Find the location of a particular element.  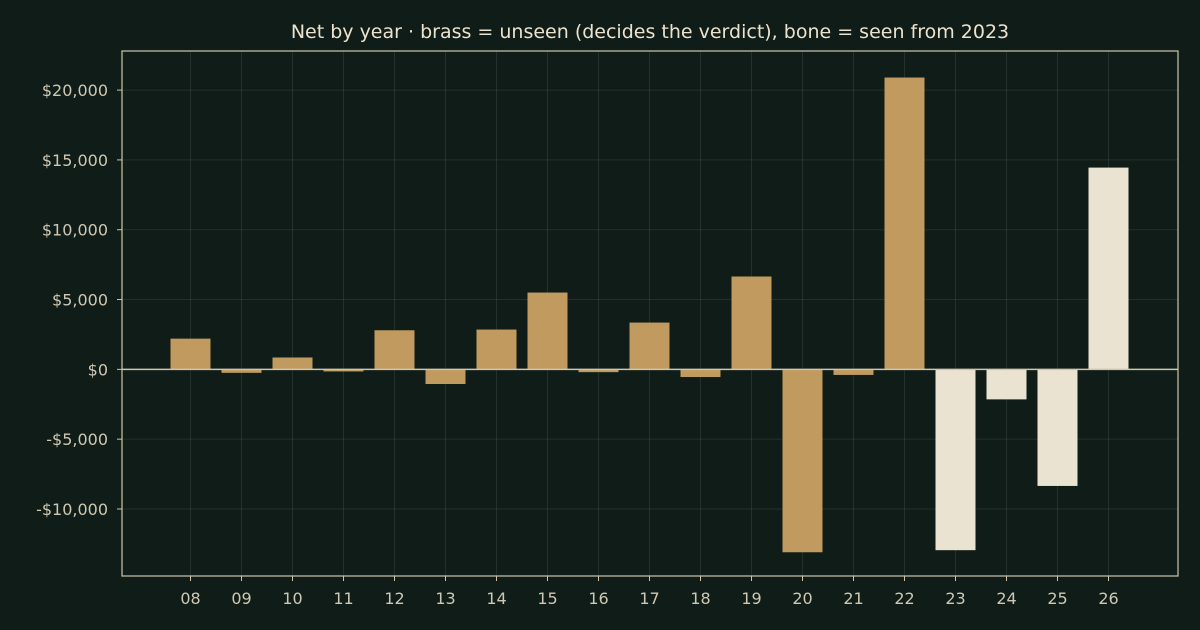

x-tick-label: 18 is located at coordinates (700, 598).